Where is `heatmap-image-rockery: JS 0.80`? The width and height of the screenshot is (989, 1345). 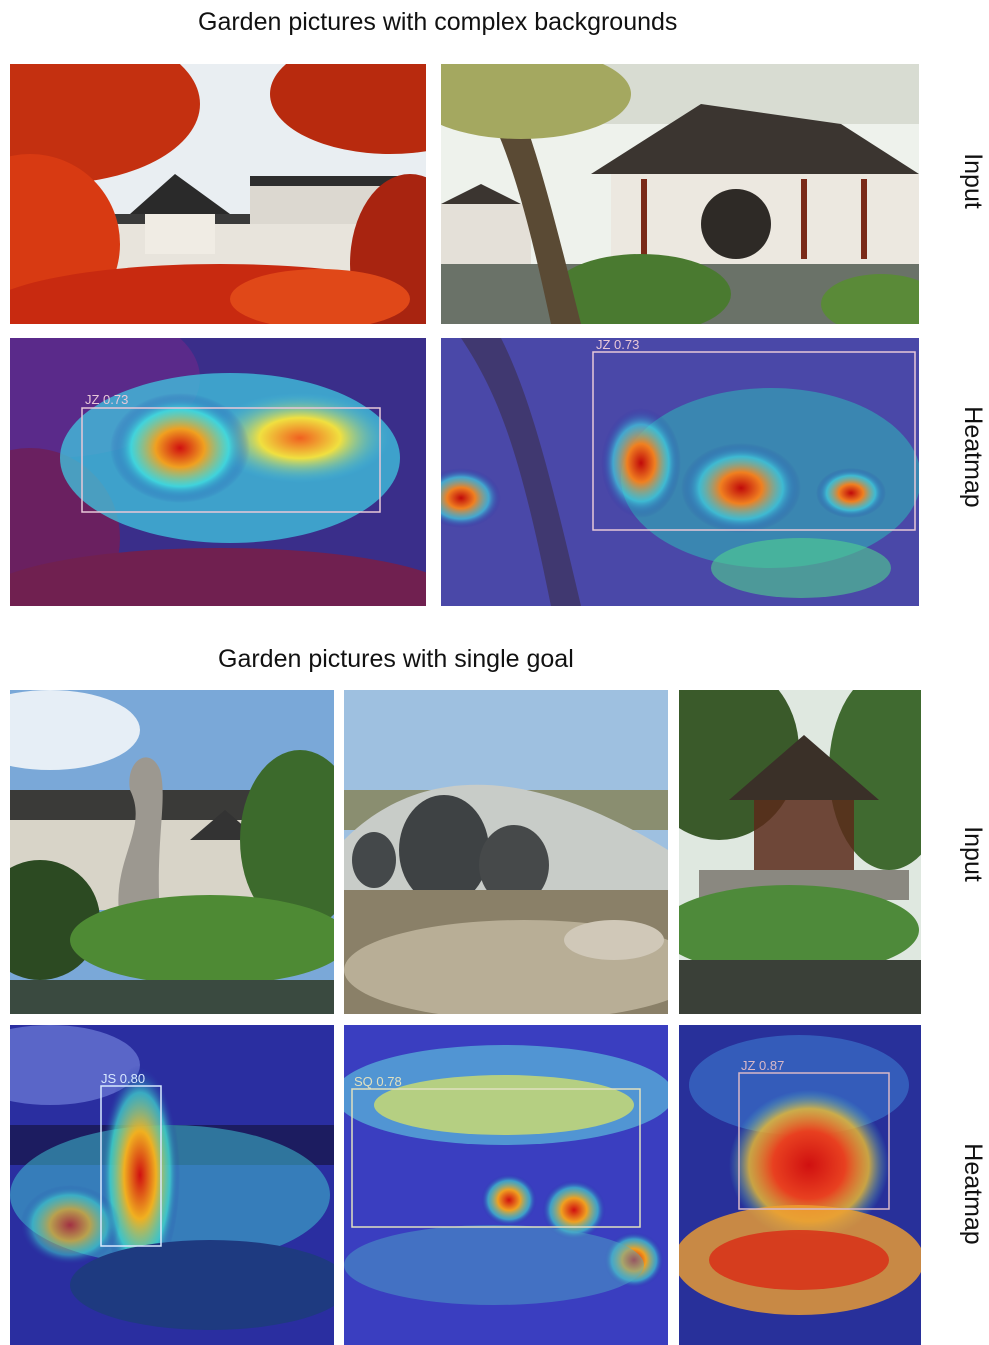
heatmap-image-rockery: JS 0.80 is located at coordinates (172, 1185).